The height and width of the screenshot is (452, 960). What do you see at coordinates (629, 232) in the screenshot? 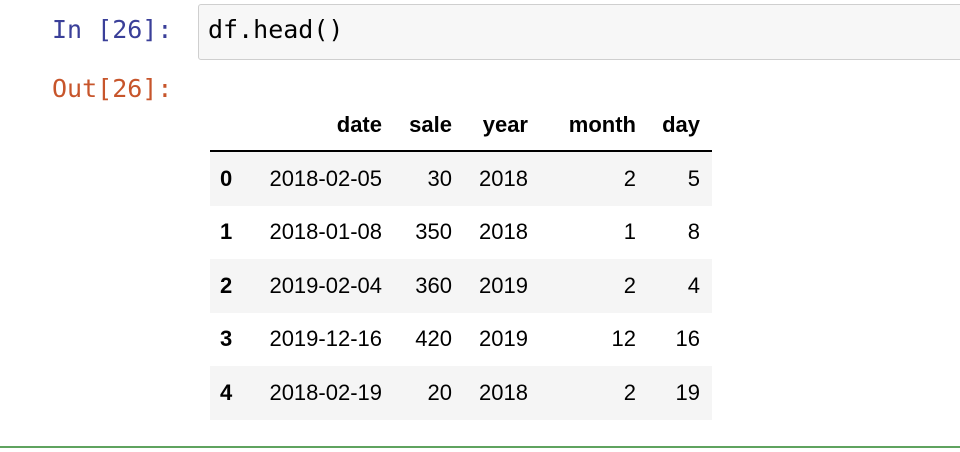
I see `cell-month: 1` at bounding box center [629, 232].